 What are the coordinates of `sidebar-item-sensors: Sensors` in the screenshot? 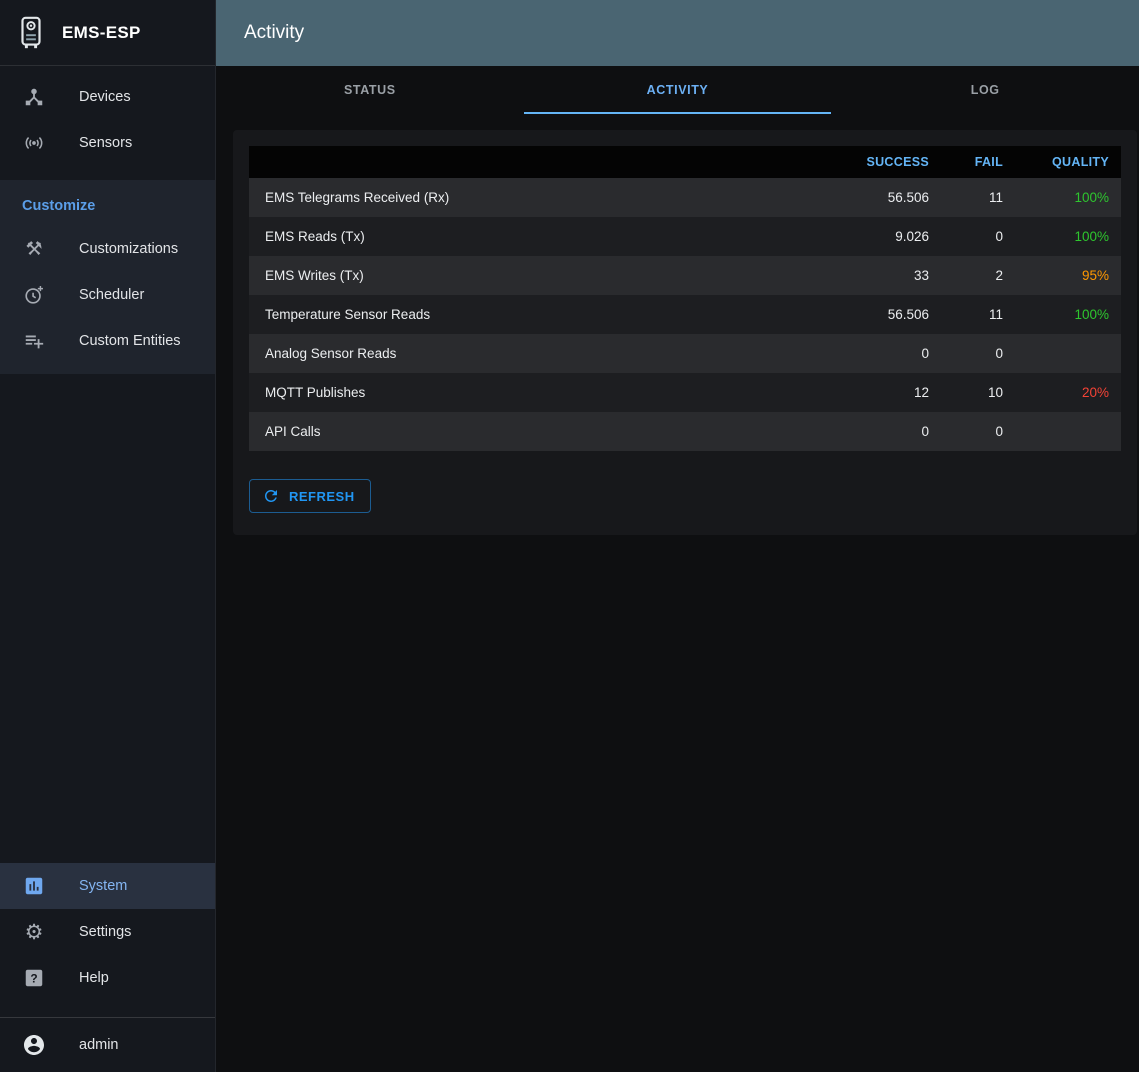 It's located at (107, 143).